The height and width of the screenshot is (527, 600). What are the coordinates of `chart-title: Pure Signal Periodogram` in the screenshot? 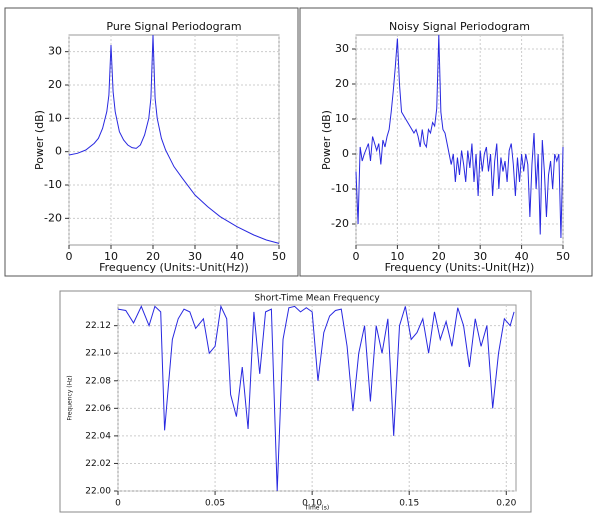 It's located at (173, 26).